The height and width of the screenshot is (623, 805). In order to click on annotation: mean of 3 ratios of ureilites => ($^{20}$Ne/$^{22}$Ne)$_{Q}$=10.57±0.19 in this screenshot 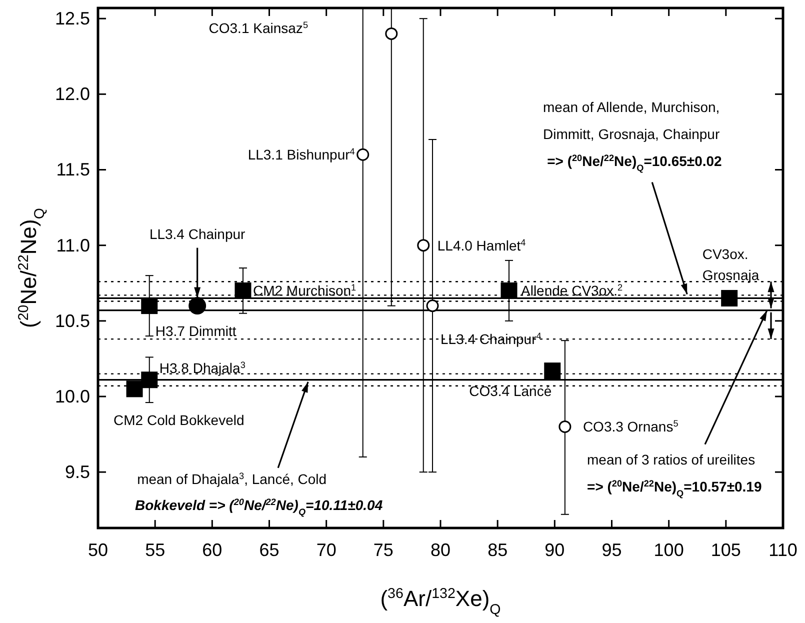, I will do `click(674, 474)`.